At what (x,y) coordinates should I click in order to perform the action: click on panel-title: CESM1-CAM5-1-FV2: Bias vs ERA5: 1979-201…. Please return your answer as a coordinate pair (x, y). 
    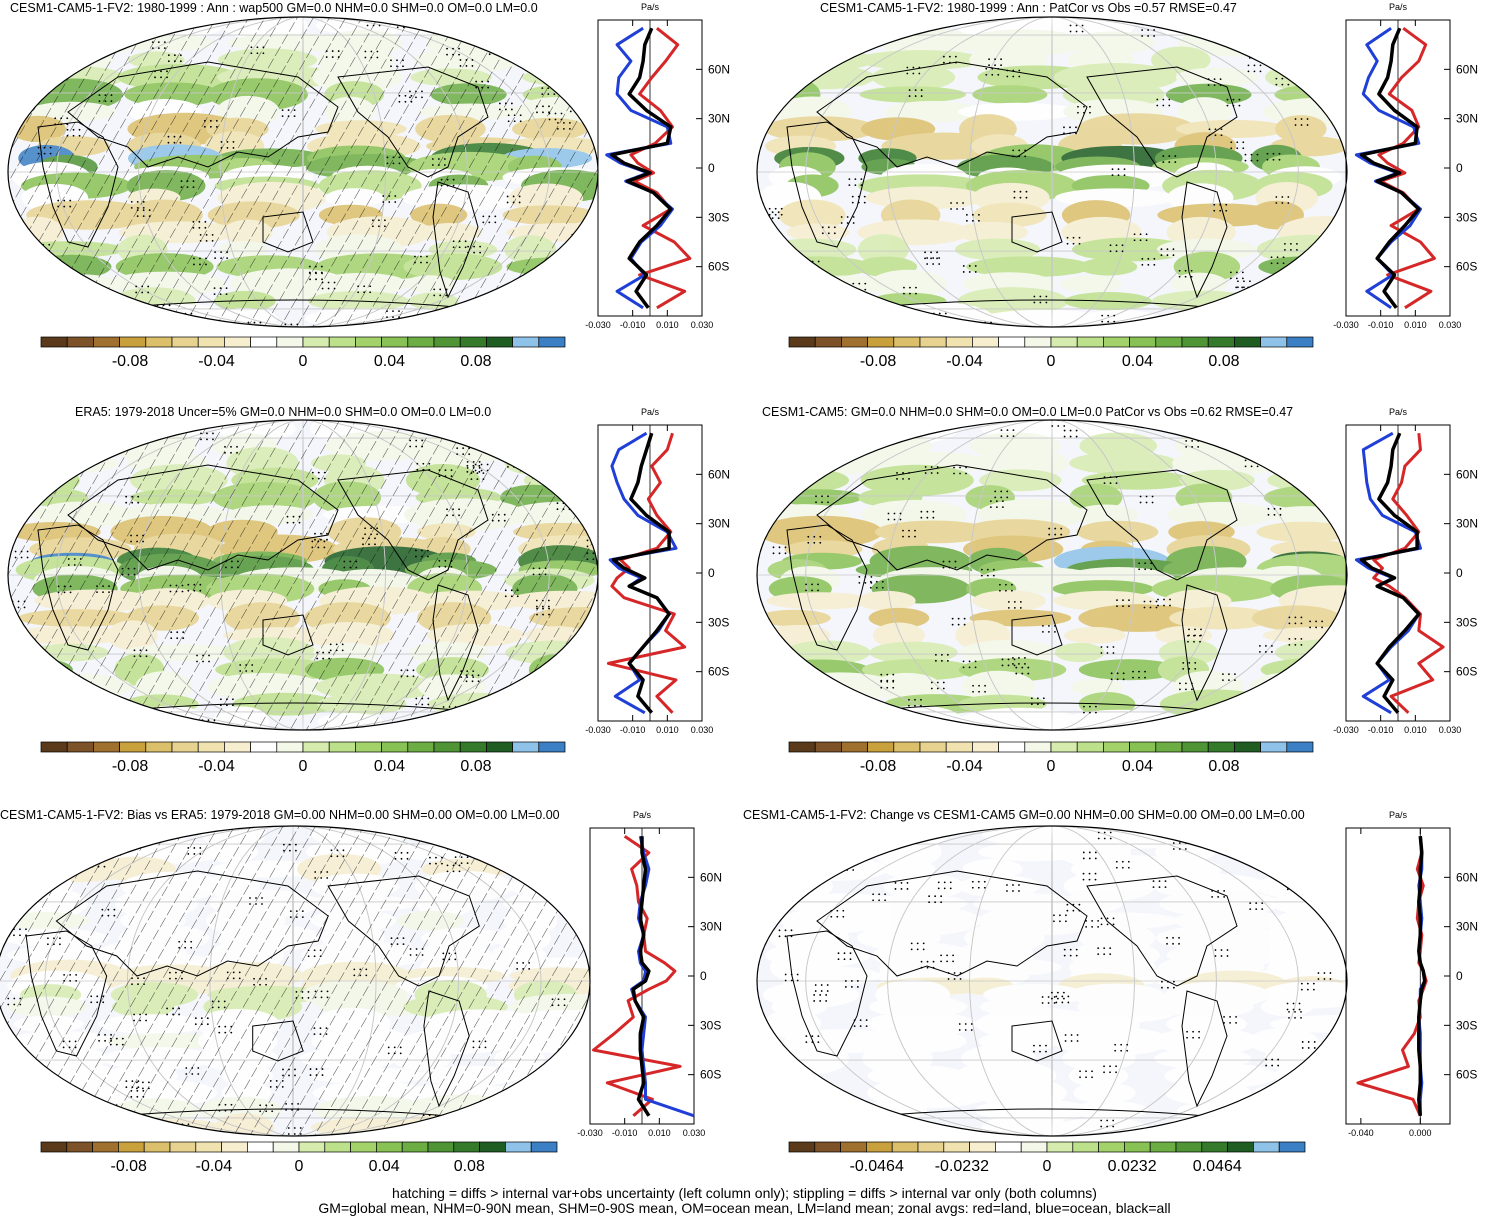
    Looking at the image, I should click on (280, 815).